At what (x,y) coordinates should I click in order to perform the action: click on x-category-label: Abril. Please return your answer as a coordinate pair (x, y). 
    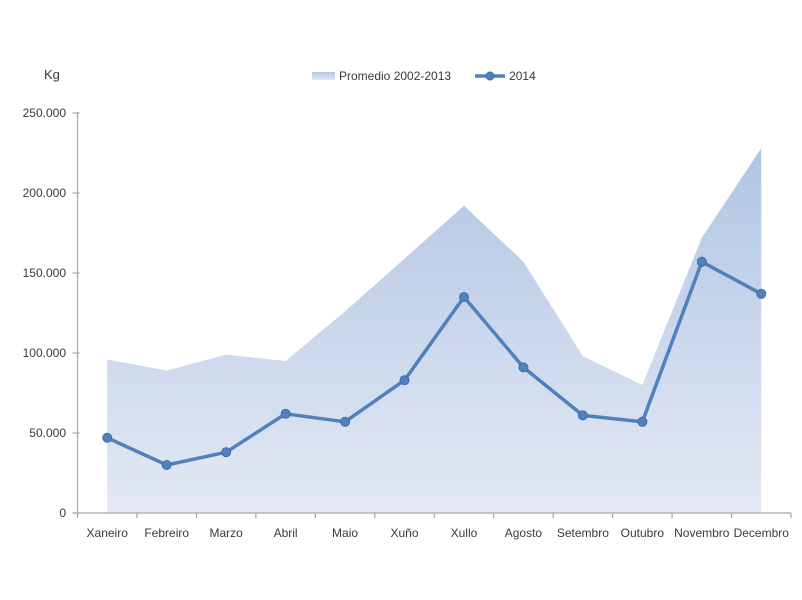
    Looking at the image, I should click on (285, 533).